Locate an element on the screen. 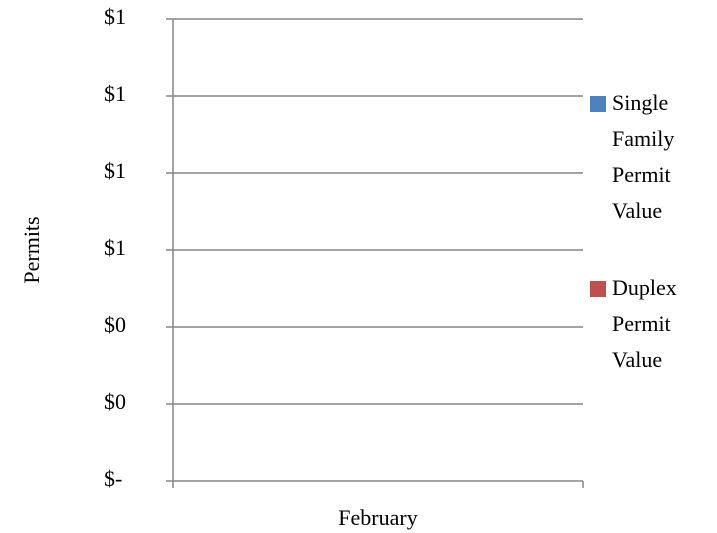 This screenshot has height=533, width=717. x-tick-label: February is located at coordinates (377, 517).